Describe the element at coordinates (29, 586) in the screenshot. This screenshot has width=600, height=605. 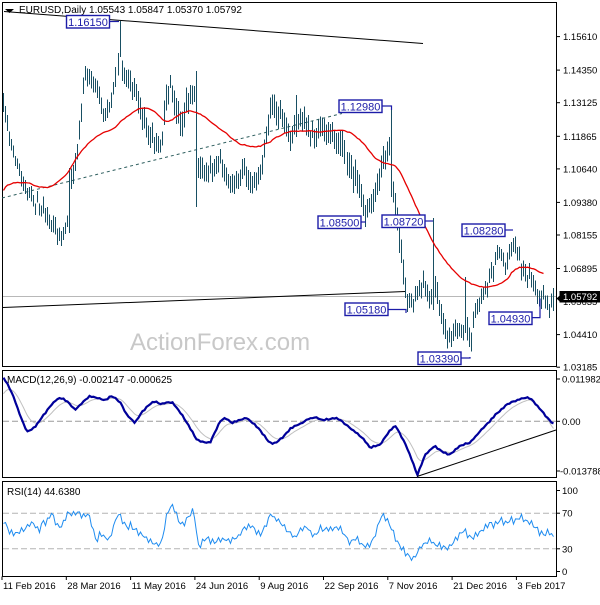
I see `svg-text: 11 Feb 2016` at that location.